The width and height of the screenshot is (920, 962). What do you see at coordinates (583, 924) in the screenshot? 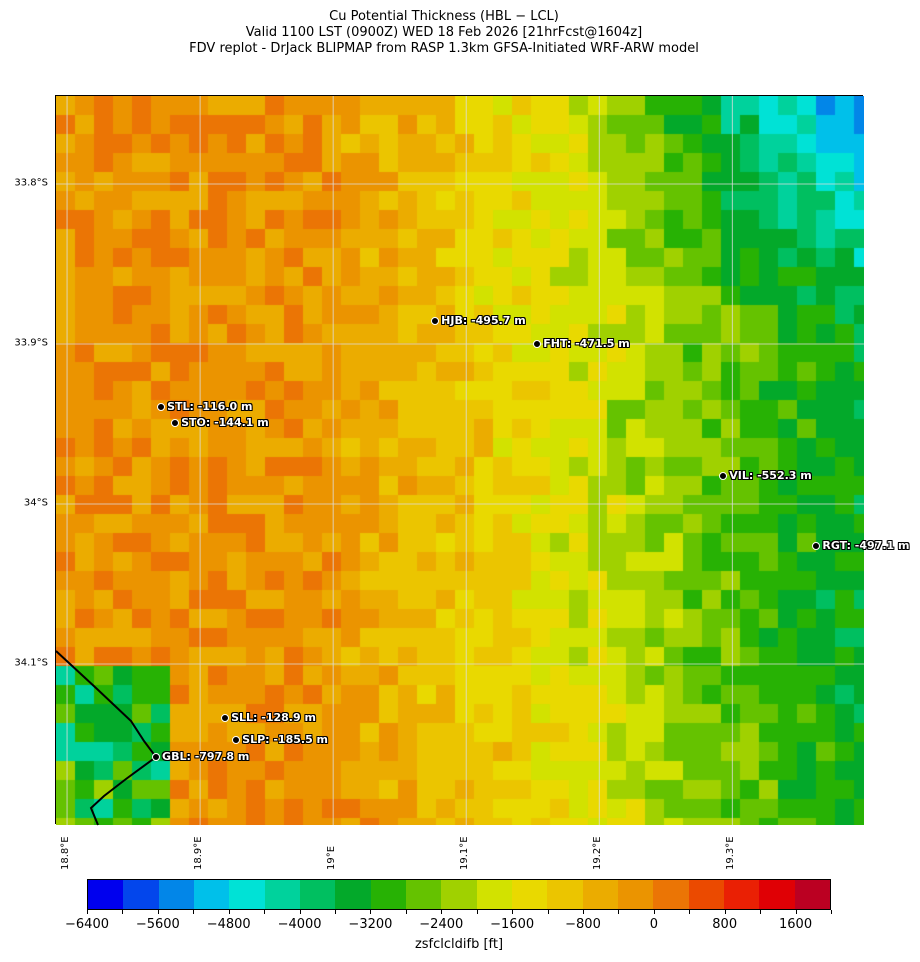
I see `colorbar-tick-label: −800` at bounding box center [583, 924].